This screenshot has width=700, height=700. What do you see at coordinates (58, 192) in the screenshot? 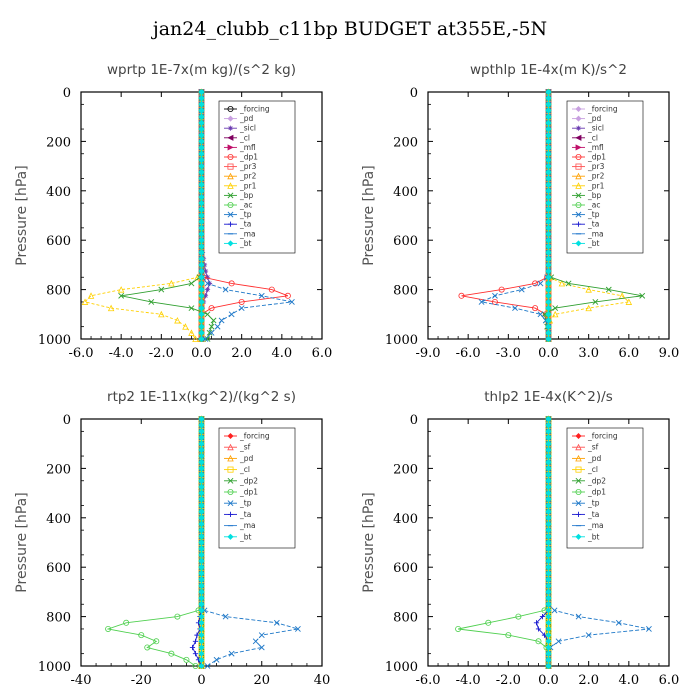
I see `y-tick-label: 400` at bounding box center [58, 192].